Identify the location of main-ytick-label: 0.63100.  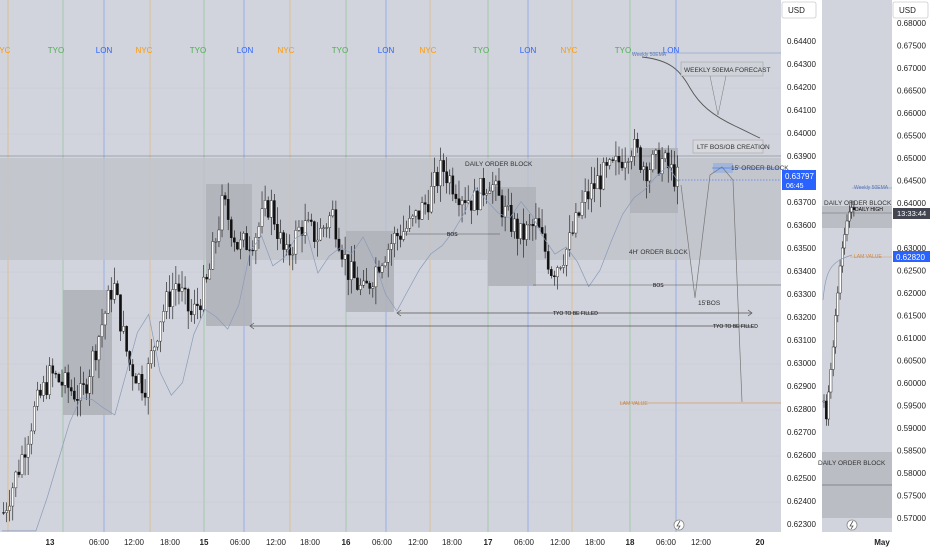
(801, 340).